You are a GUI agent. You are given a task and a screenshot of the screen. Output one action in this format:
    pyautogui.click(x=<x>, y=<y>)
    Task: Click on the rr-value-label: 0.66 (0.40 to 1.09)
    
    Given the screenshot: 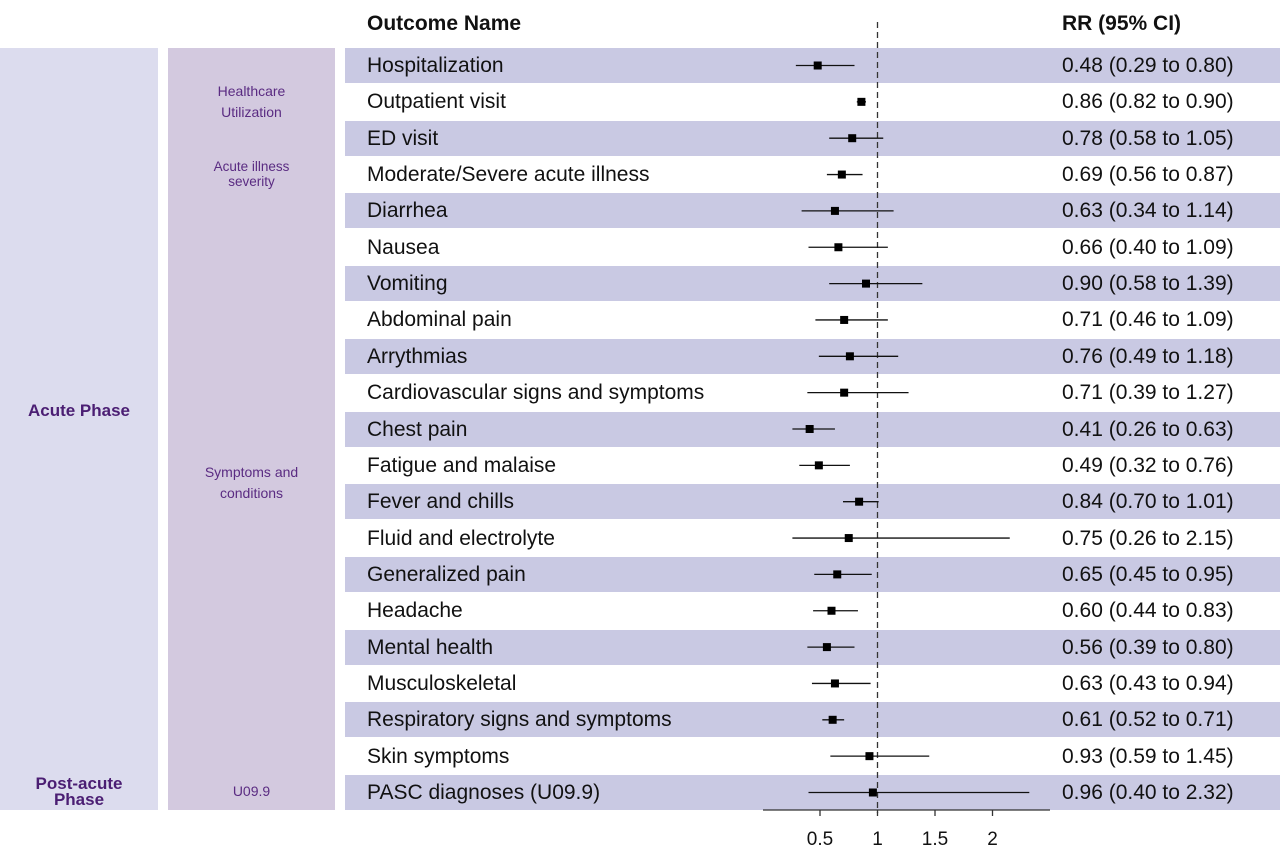 What is the action you would take?
    pyautogui.click(x=1148, y=247)
    